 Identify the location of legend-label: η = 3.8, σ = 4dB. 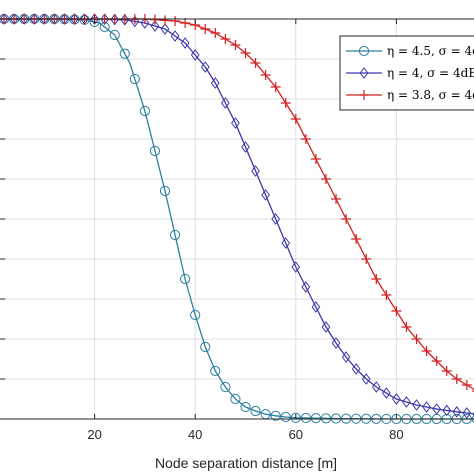
(430, 95).